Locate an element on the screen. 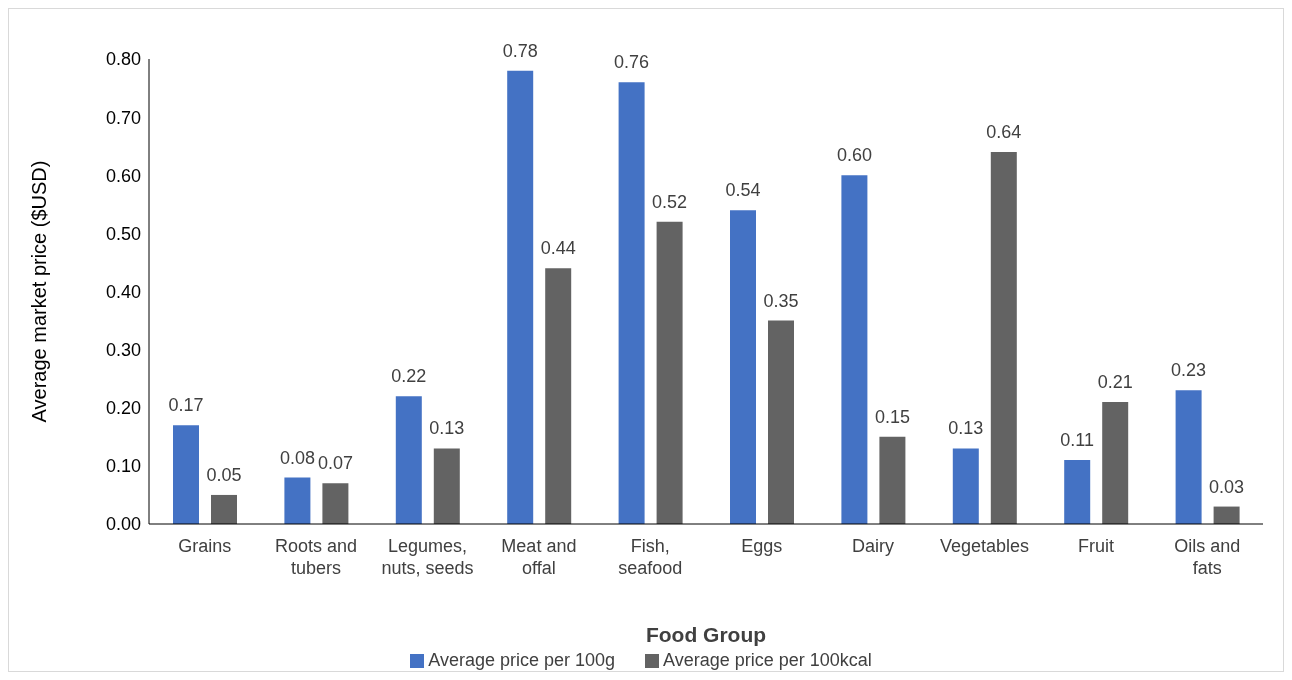 Image resolution: width=1292 pixels, height=680 pixels. data-label: 0.03 is located at coordinates (1227, 486).